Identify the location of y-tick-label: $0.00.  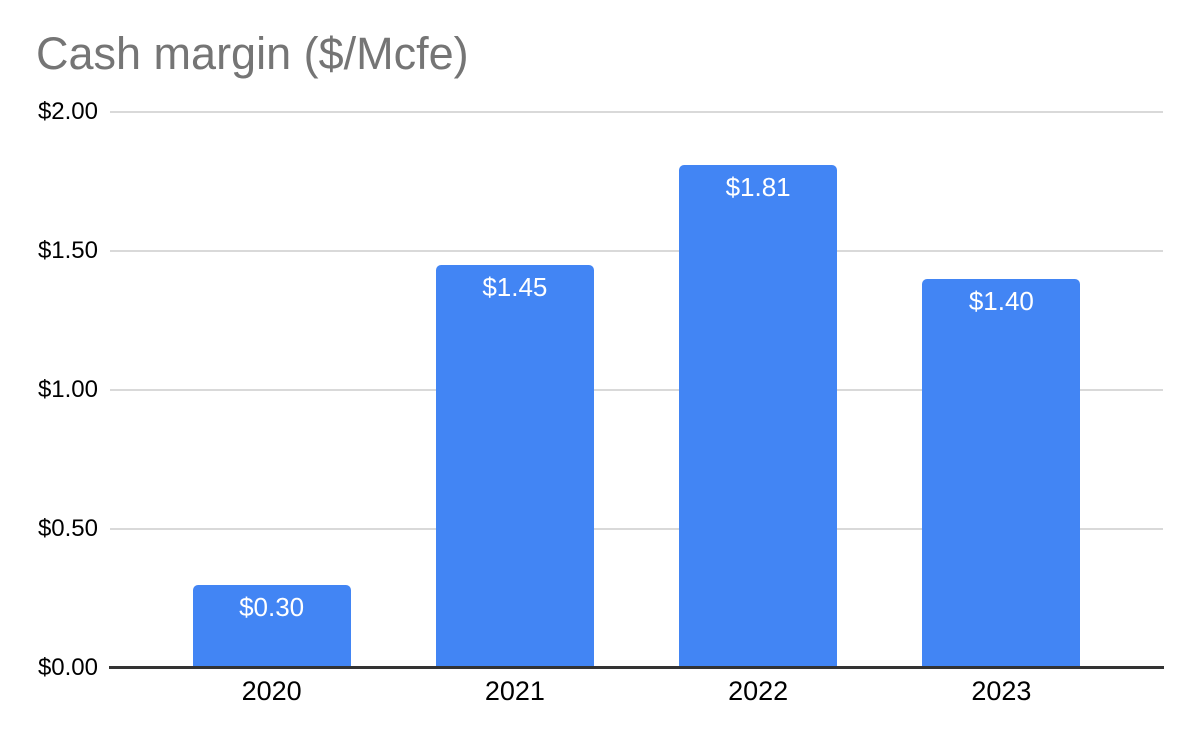
(67, 667).